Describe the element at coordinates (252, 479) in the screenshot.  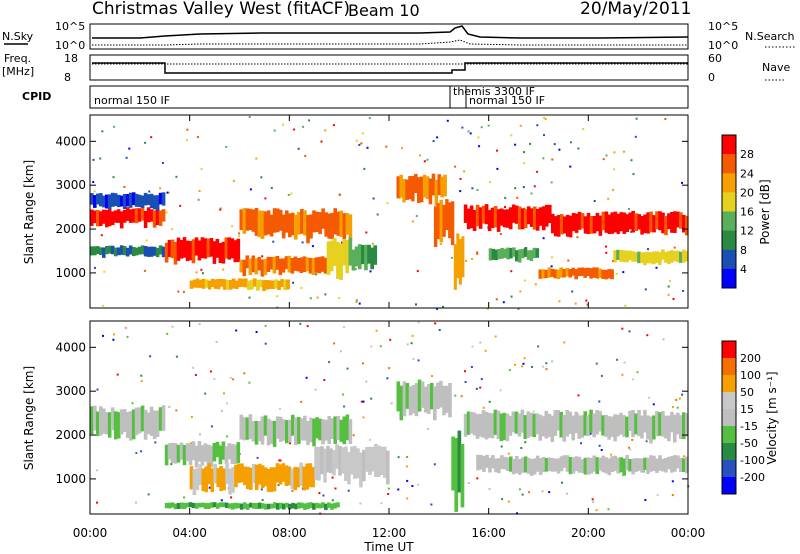
I see `velocity-echo-region` at that location.